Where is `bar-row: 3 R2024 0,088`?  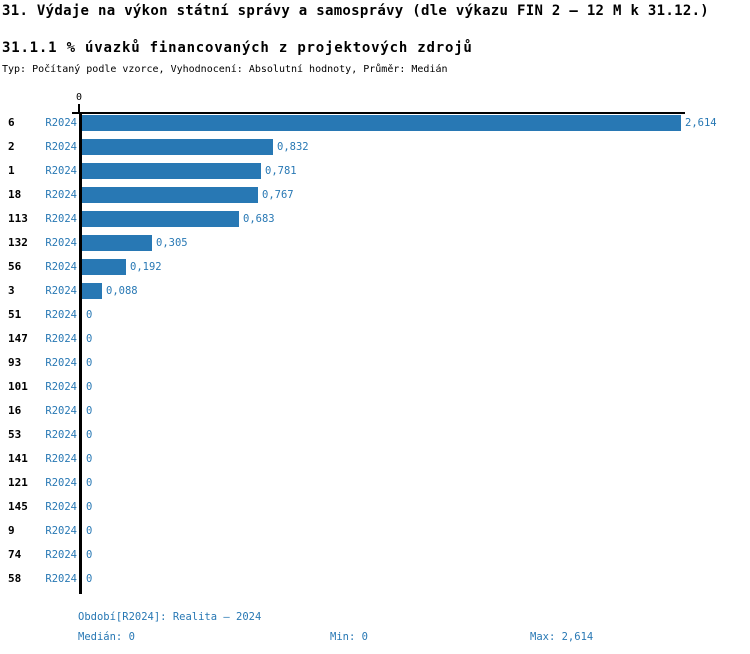 bar-row: 3 R2024 0,088 is located at coordinates (375, 291).